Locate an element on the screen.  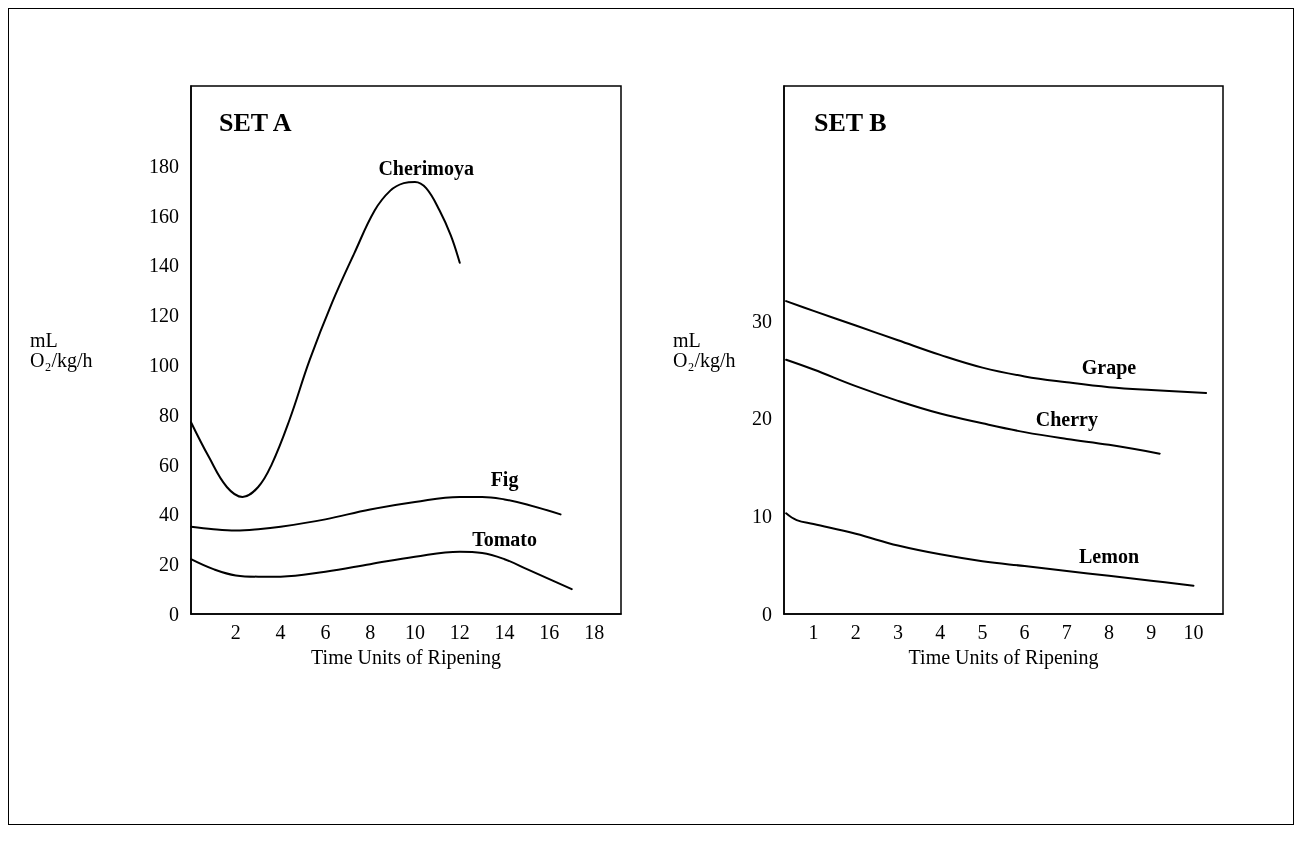
y-tick-label: 180 is located at coordinates (164, 165).